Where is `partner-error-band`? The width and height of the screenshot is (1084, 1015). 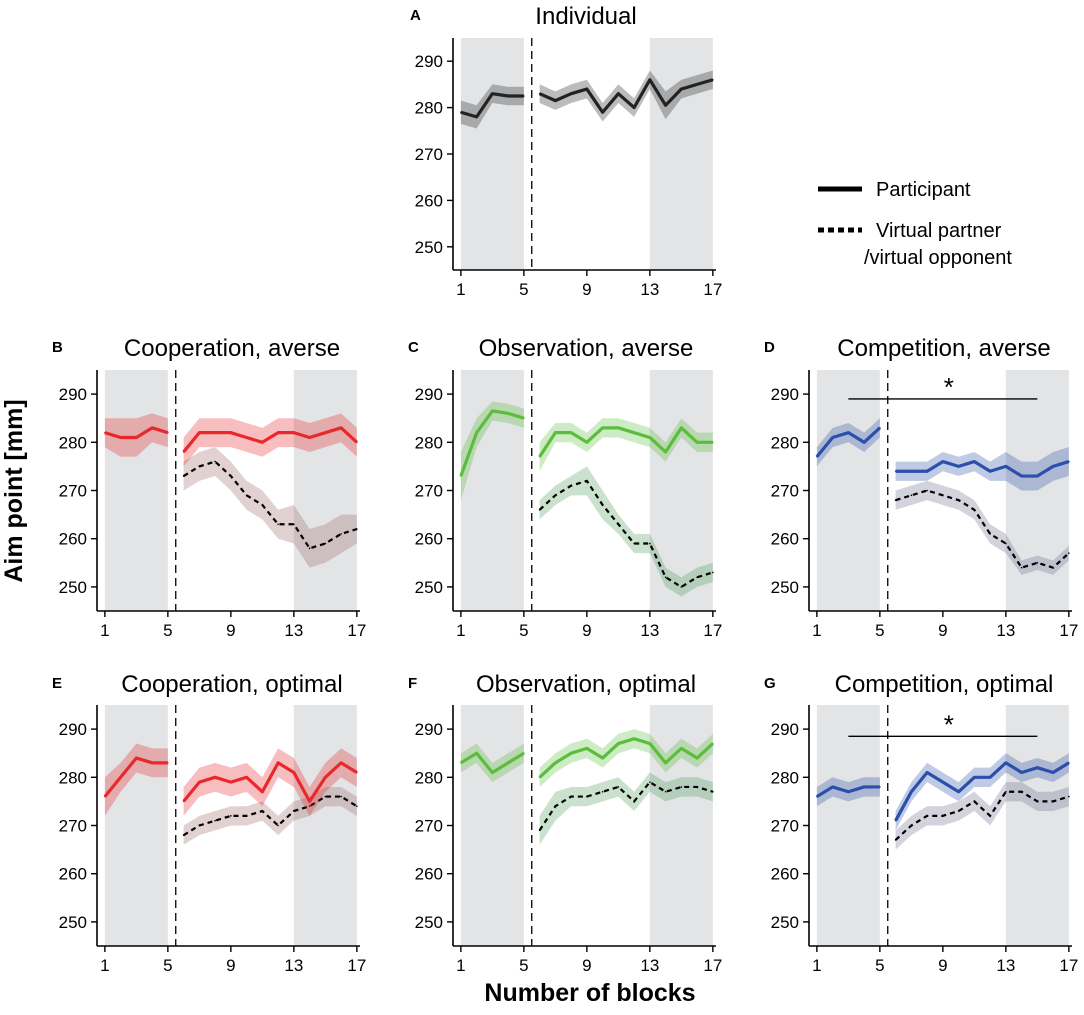 partner-error-band is located at coordinates (982, 816).